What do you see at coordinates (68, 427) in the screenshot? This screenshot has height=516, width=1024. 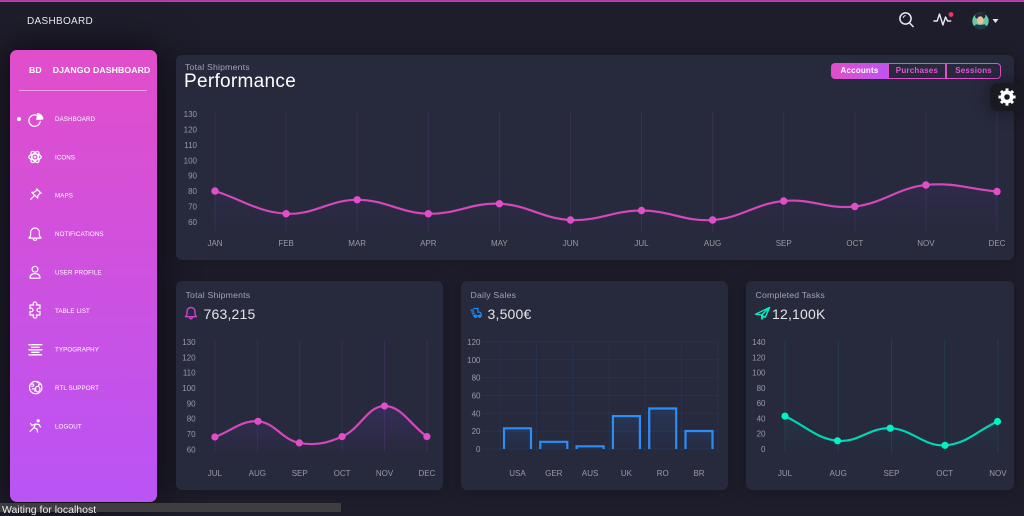 I see `svg-text: LOGOUT` at bounding box center [68, 427].